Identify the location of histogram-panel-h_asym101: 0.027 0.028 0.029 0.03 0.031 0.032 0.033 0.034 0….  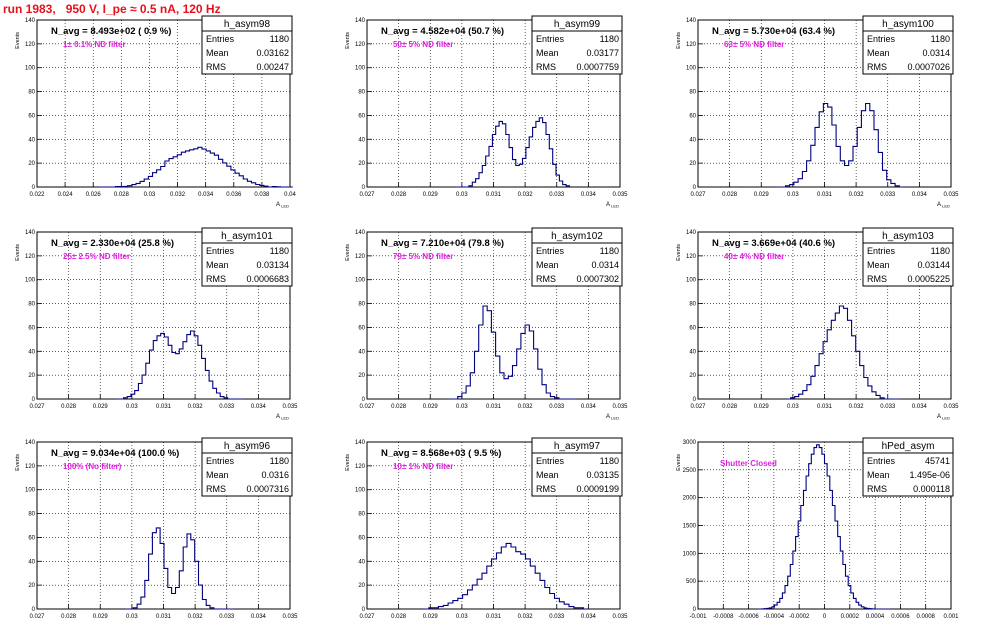
(156, 324).